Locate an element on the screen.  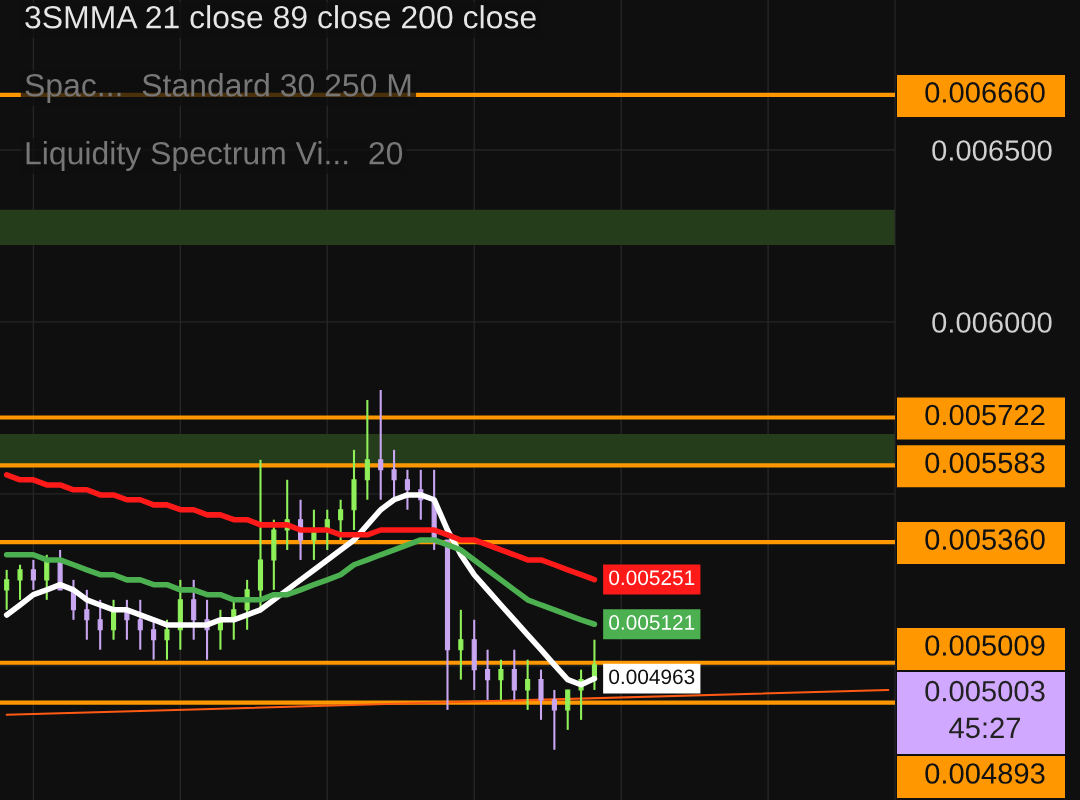
ref-line-label: 0.005360 is located at coordinates (985, 539).